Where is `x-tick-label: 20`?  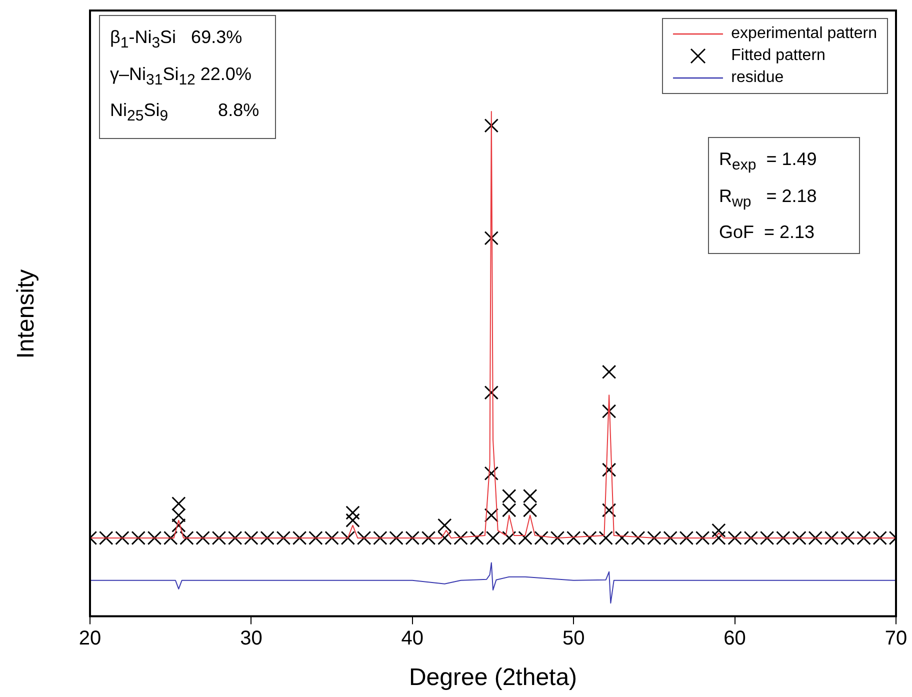
x-tick-label: 20 is located at coordinates (90, 639).